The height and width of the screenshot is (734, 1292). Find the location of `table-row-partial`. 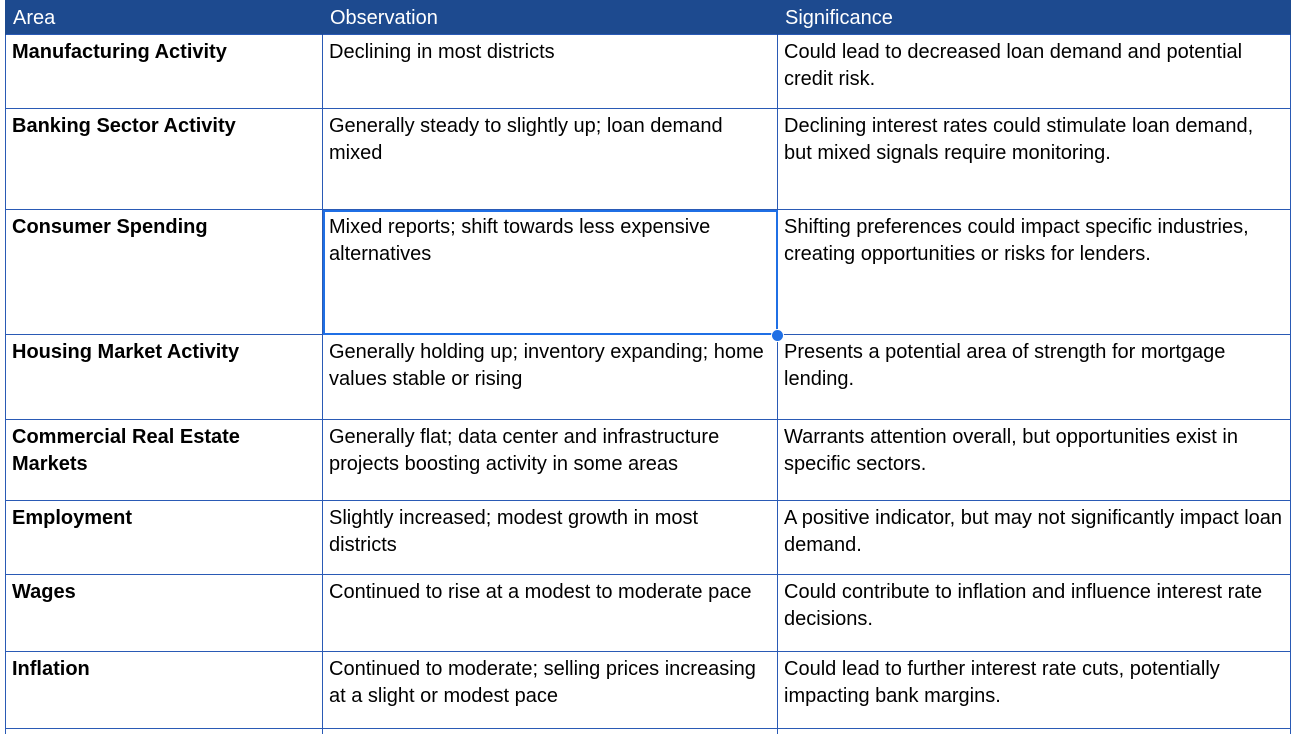

table-row-partial is located at coordinates (648, 731).